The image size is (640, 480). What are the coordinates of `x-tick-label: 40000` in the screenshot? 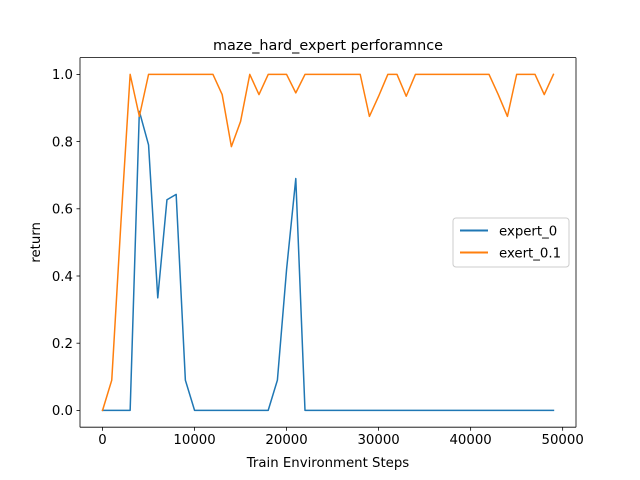 It's located at (470, 440).